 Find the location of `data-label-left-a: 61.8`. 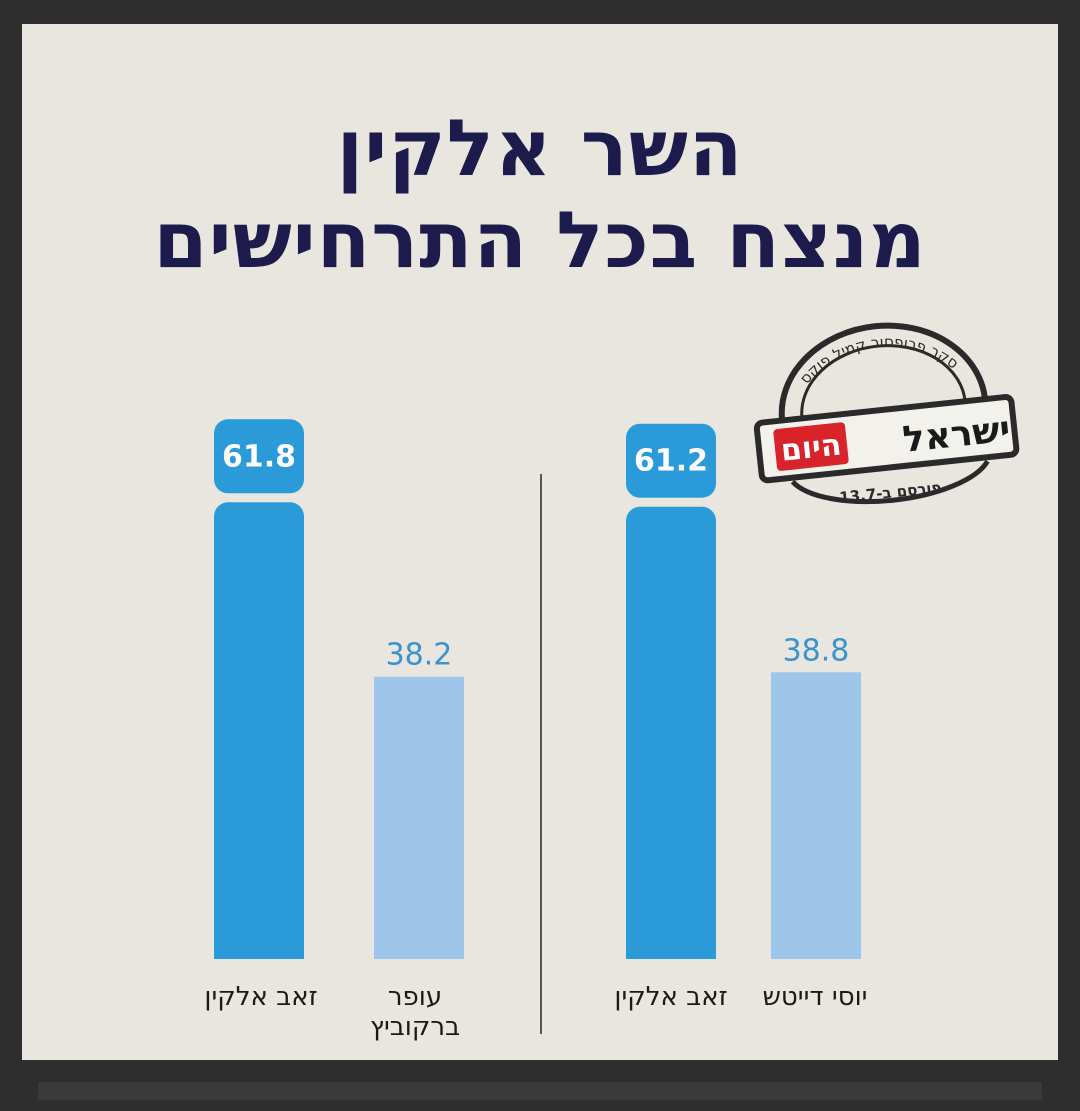

data-label-left-a: 61.8 is located at coordinates (259, 456).